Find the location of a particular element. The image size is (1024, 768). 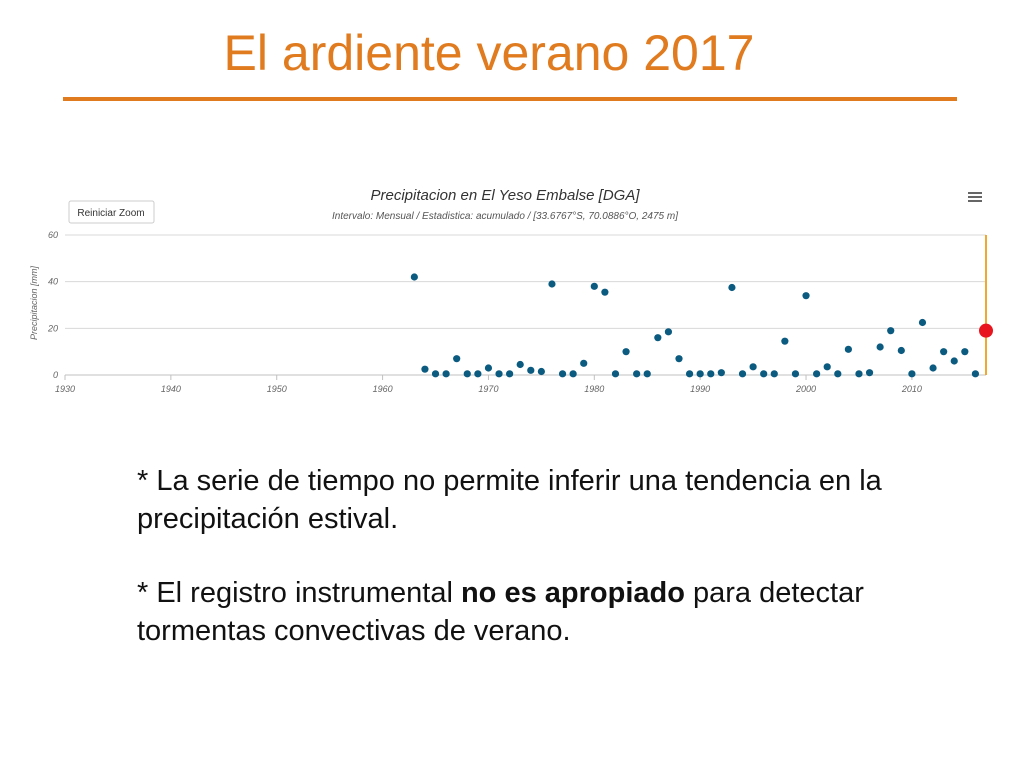

bullet-2-bold: no es apropiado is located at coordinates (572, 593).